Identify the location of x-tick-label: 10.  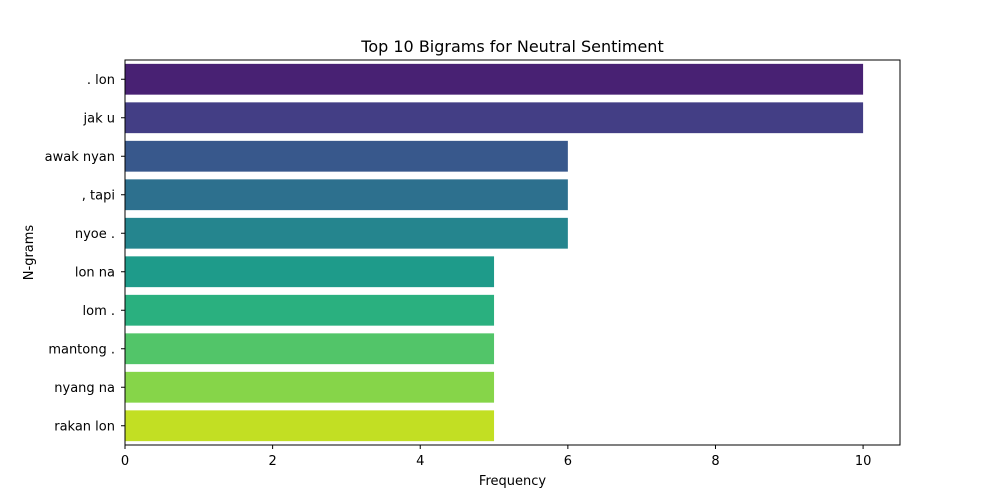
(863, 461).